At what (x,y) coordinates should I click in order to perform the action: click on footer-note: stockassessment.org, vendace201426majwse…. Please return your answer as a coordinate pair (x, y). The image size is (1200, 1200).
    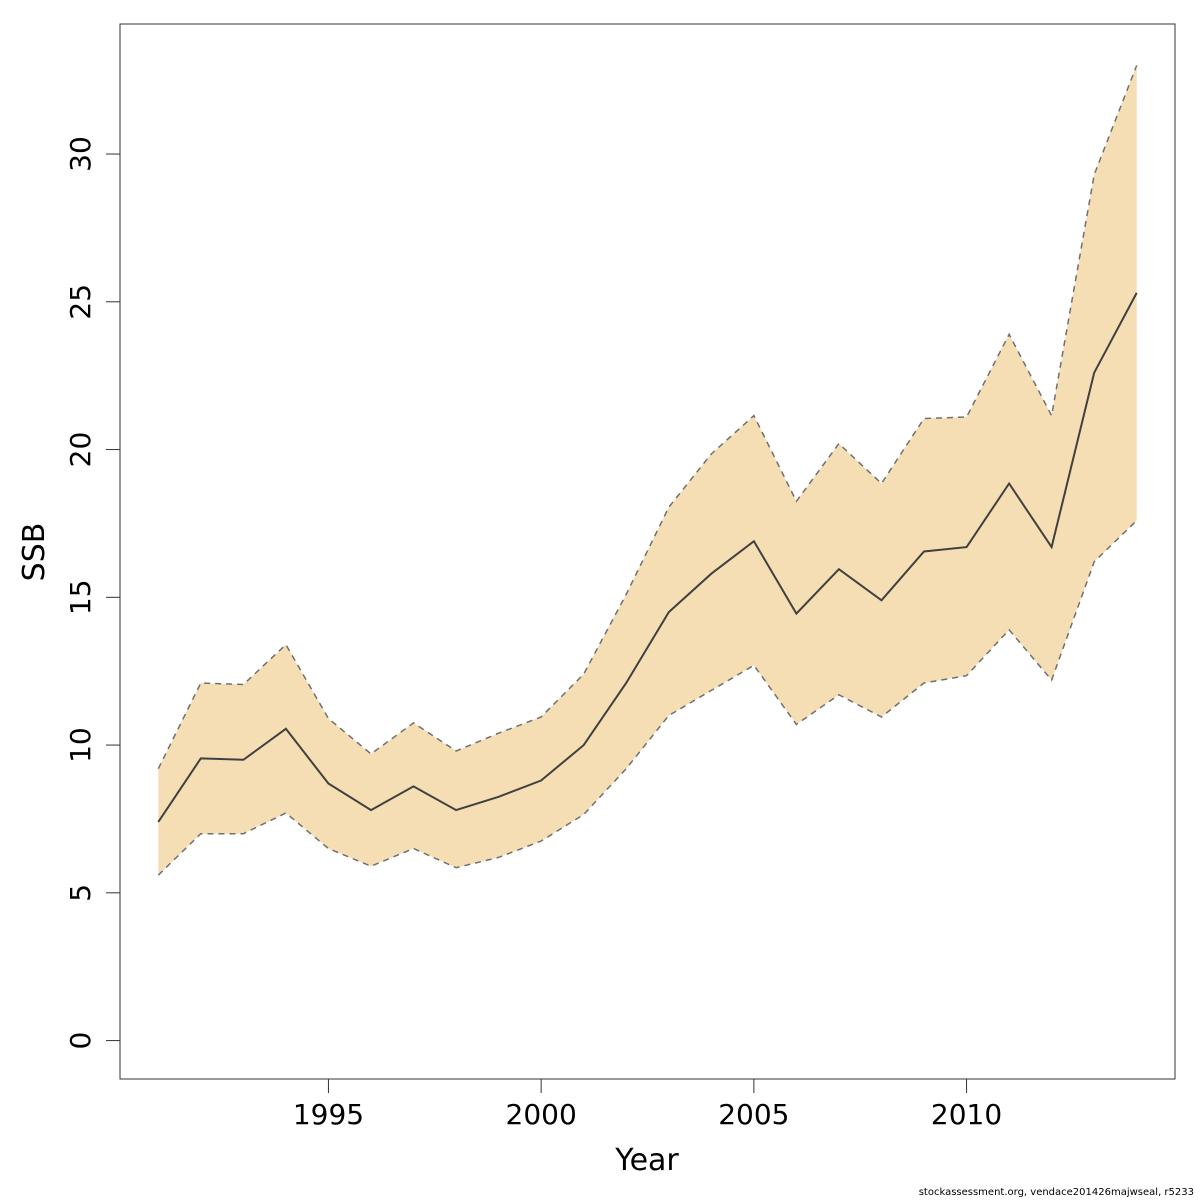
    Looking at the image, I should click on (1056, 1192).